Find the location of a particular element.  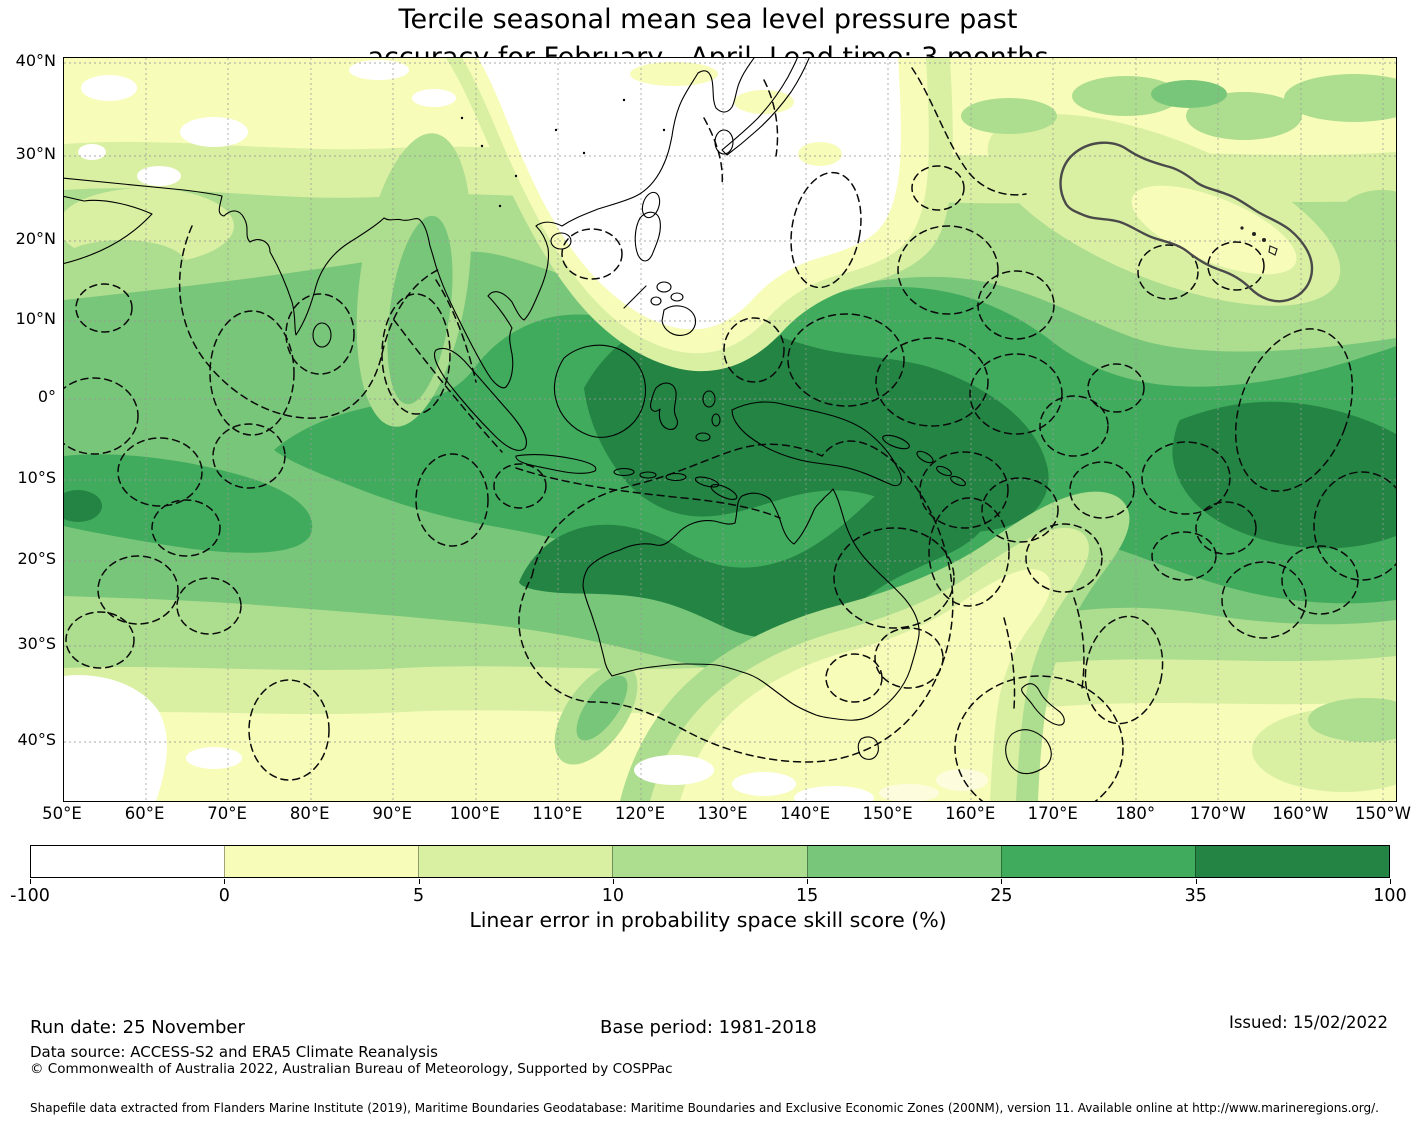

lat-tick-label: 40°S is located at coordinates (36, 739).